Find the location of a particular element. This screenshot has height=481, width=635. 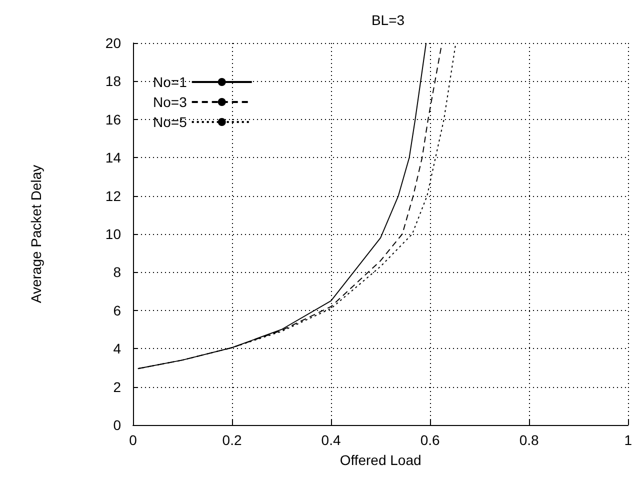

y-tick-label: 8 is located at coordinates (117, 272).